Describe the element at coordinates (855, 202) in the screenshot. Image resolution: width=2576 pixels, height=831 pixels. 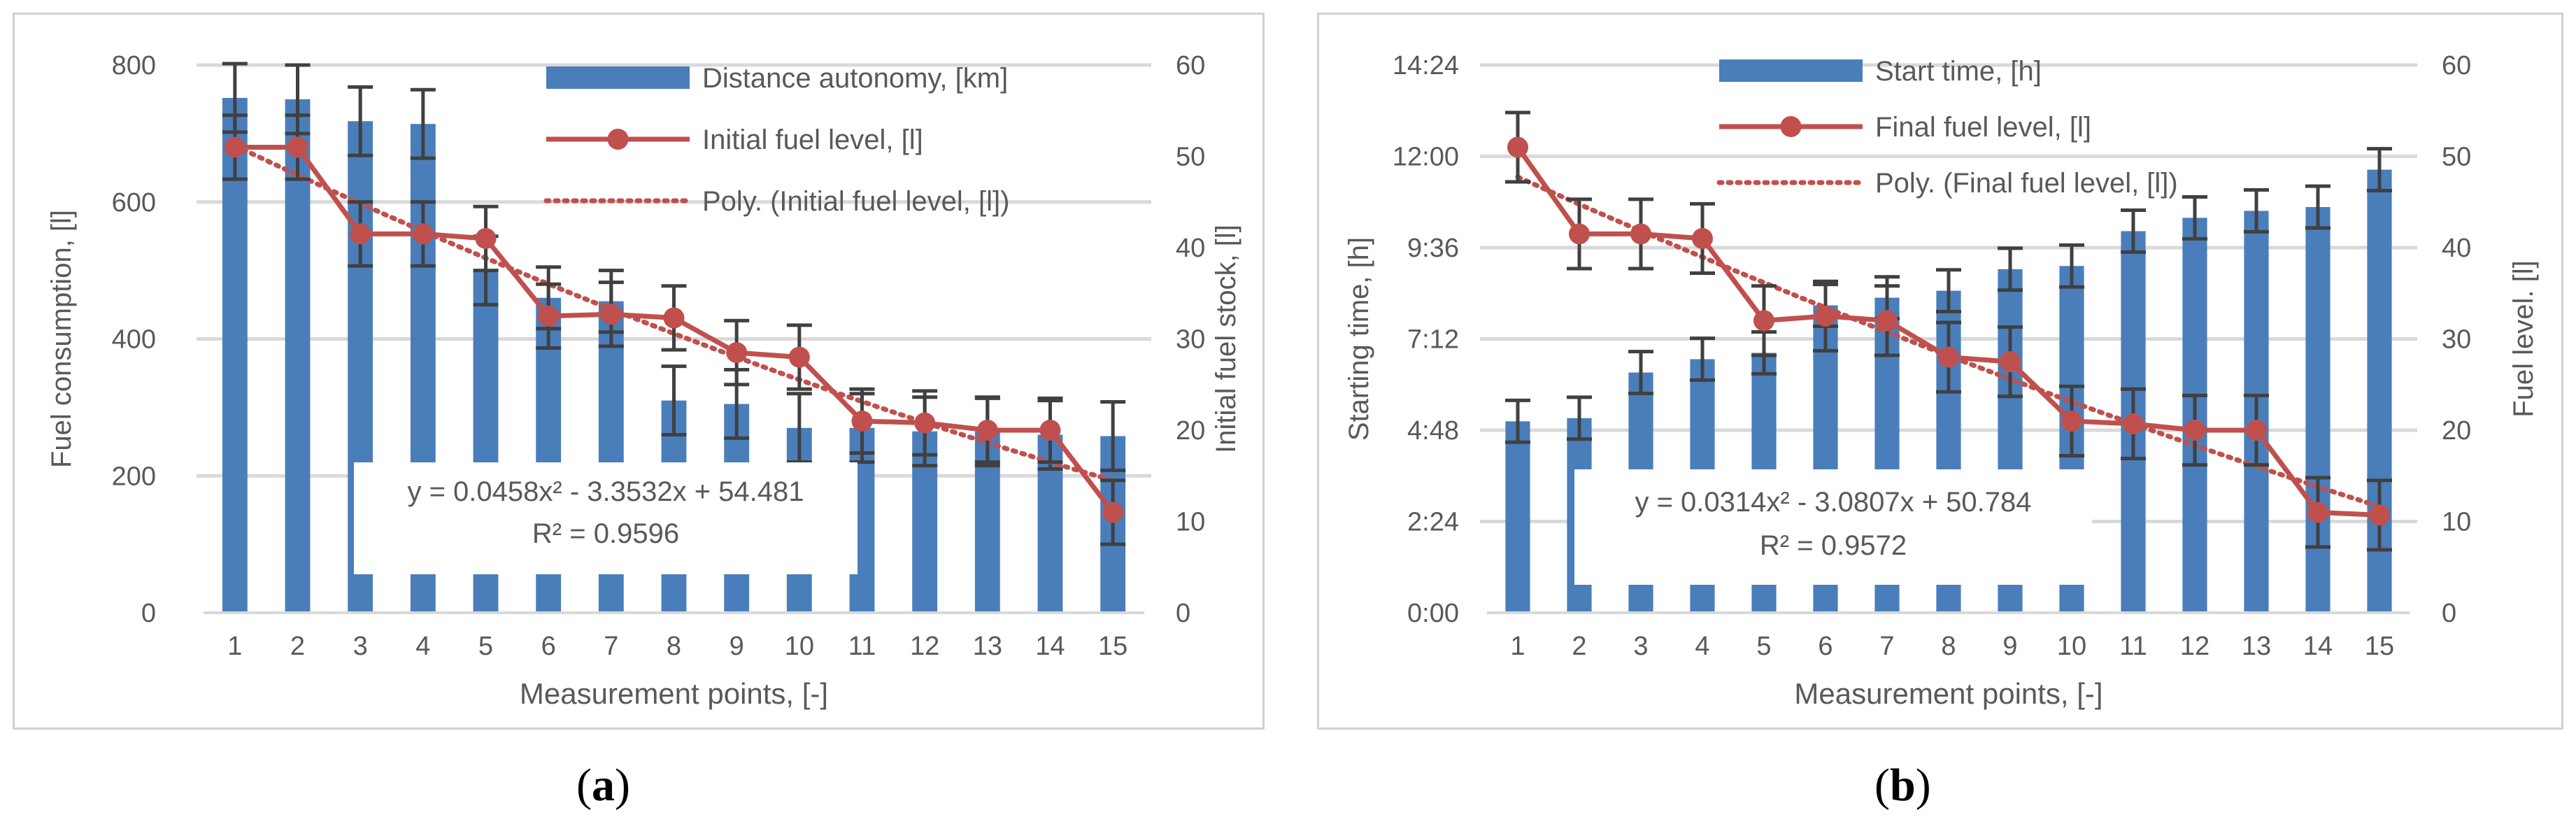
I see `legend-trend-label: Poly. (Initial fuel level, [l])` at that location.